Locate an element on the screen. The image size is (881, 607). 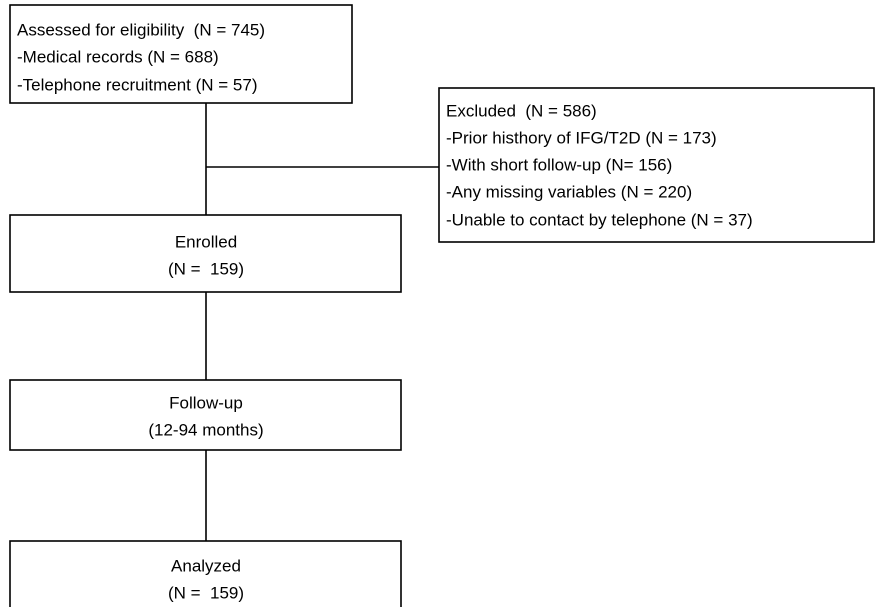
analyzed-box is located at coordinates (205, 573).